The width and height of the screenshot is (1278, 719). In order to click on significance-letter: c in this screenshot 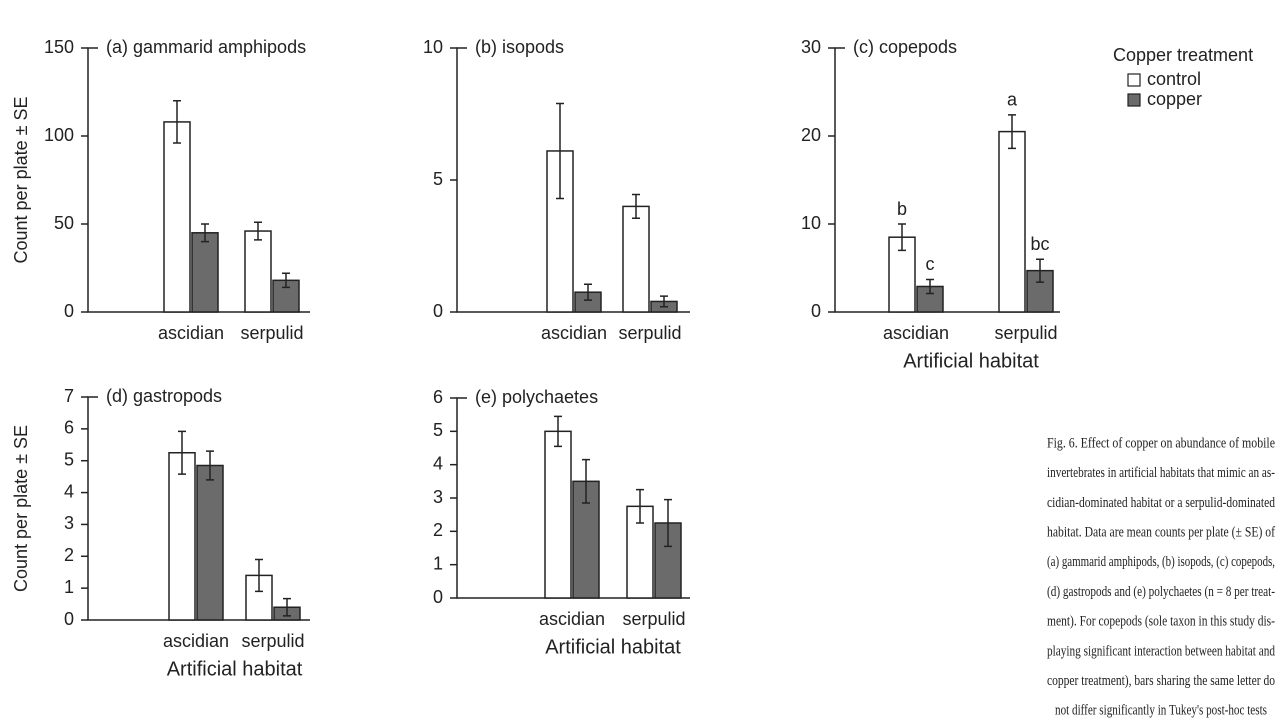, I will do `click(930, 264)`.